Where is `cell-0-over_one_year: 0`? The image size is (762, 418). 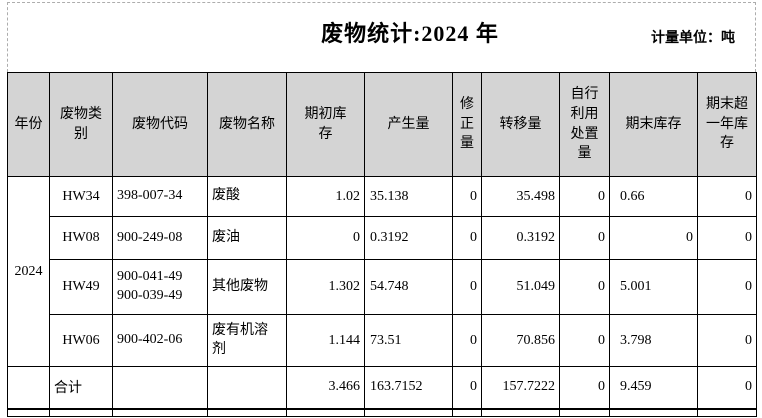
cell-0-over_one_year: 0 is located at coordinates (727, 196).